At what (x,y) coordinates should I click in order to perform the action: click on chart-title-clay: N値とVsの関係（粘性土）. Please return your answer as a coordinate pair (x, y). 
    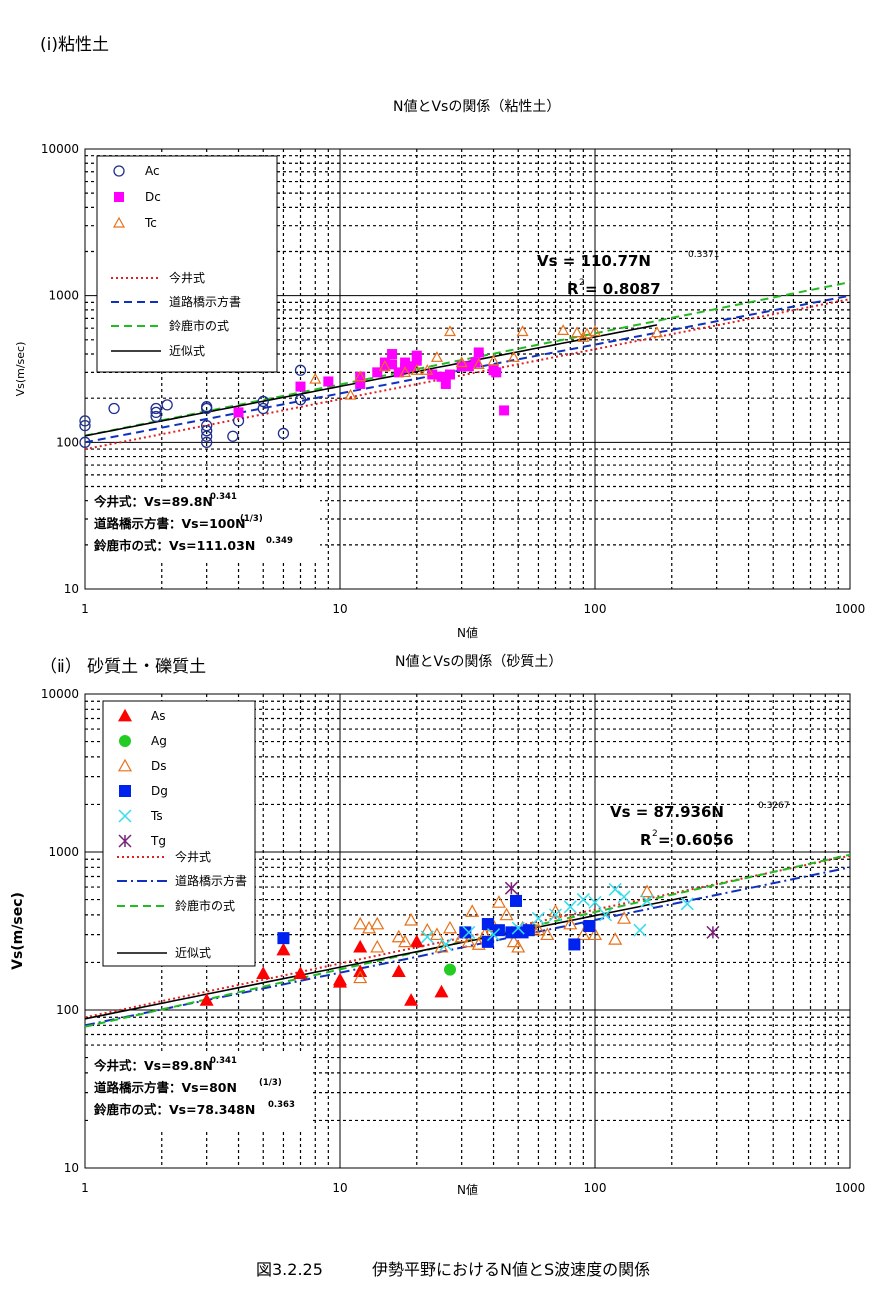
    Looking at the image, I should click on (477, 107).